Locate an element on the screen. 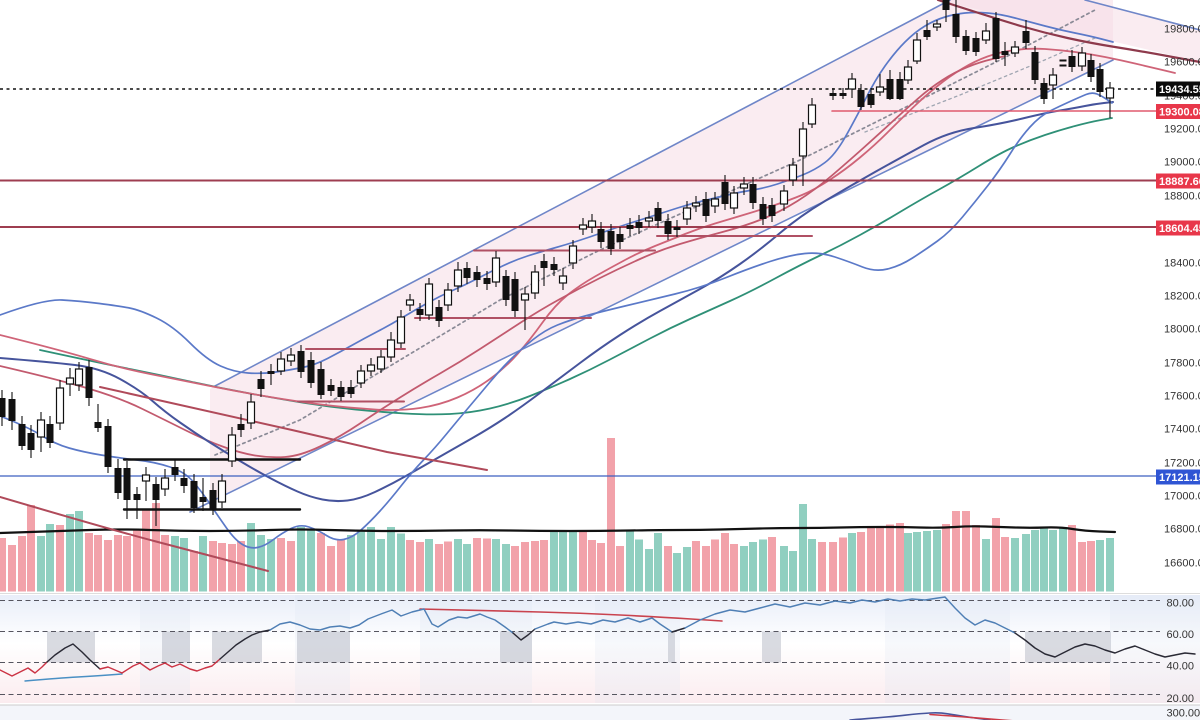 The width and height of the screenshot is (1200, 725). svg-text: 80.00 is located at coordinates (1181, 604).